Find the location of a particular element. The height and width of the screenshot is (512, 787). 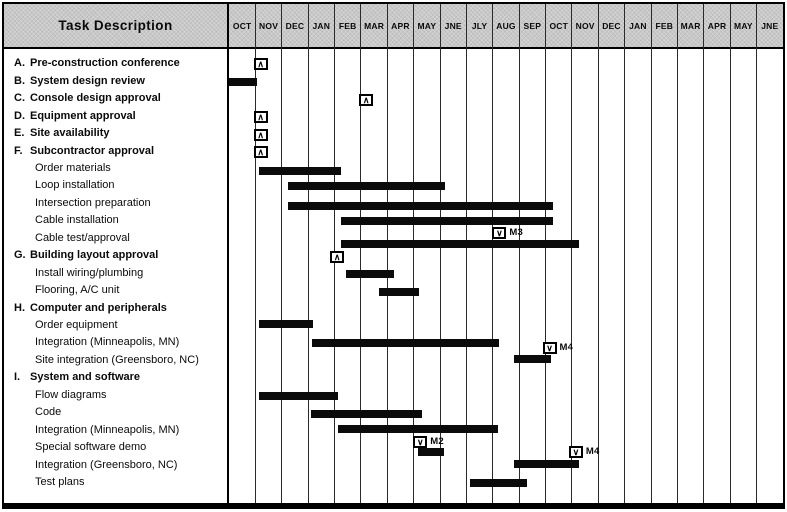

task-row: Special software demo is located at coordinates (115, 447).